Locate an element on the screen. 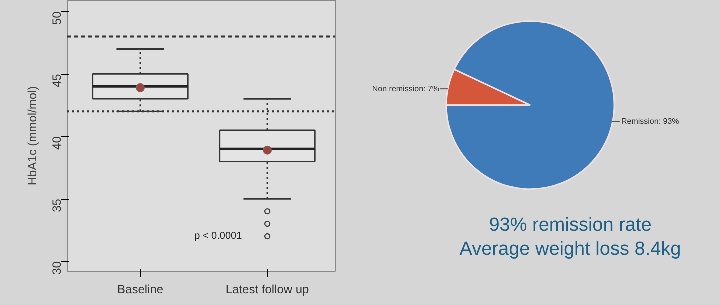 This screenshot has width=720, height=305. annotation: p < 0.0001 is located at coordinates (218, 236).